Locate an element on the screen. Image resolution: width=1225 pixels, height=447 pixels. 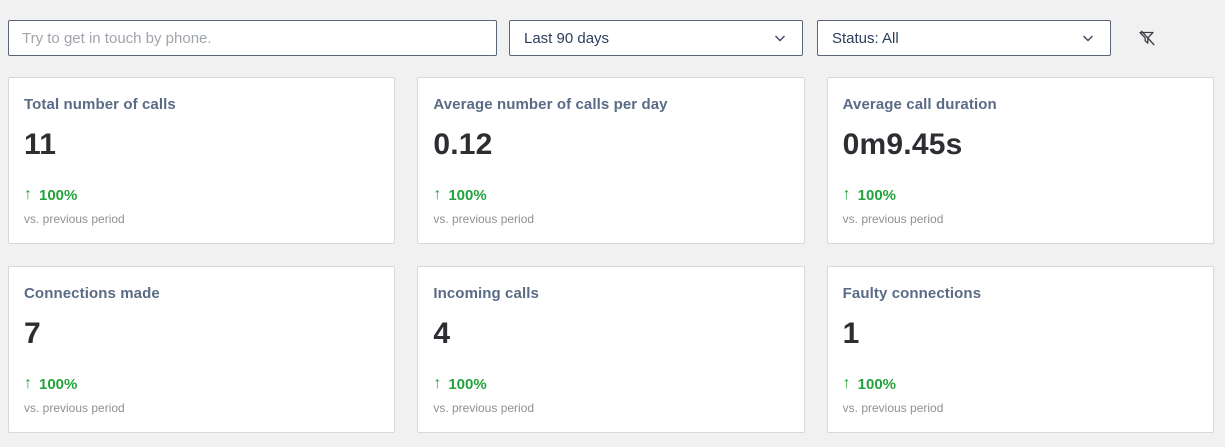
date-range-value: Last 90 days is located at coordinates (567, 38).